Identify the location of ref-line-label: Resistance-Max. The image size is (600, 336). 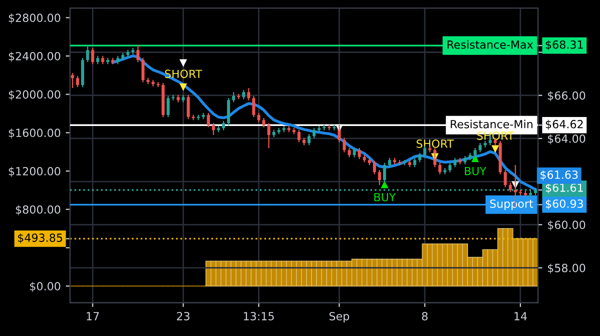
(490, 44).